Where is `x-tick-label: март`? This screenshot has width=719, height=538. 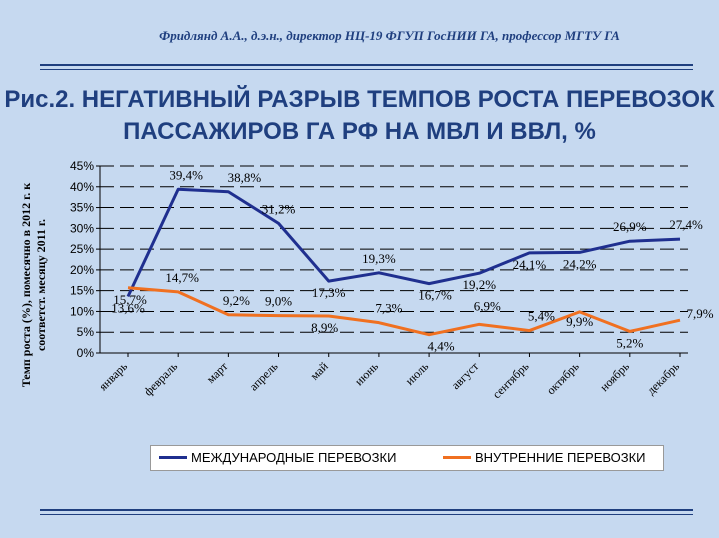 x-tick-label: март is located at coordinates (217, 372).